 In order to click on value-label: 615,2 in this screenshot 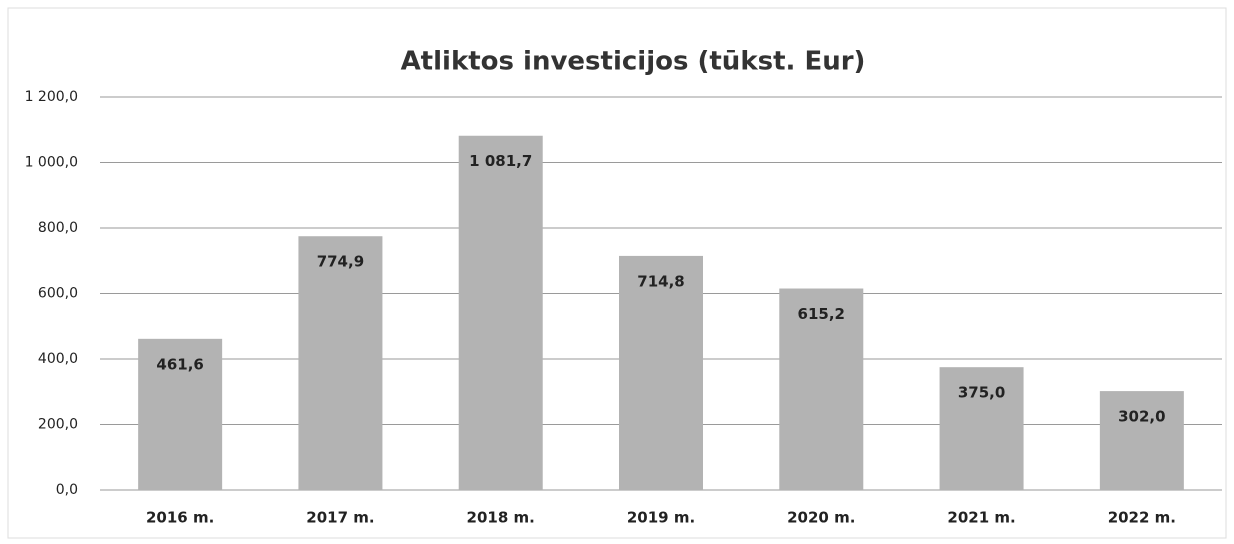, I will do `click(821, 314)`.